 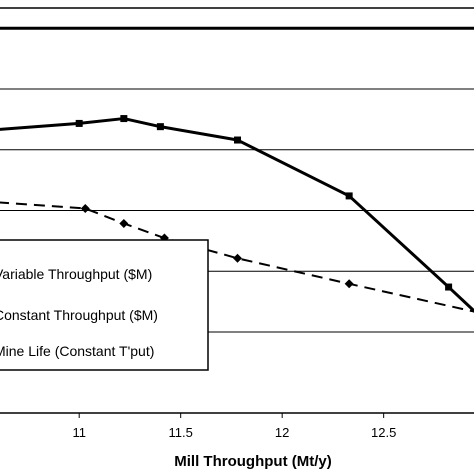 I want to click on x-axis: 11 11.5 12 12.5, so click(x=234, y=426).